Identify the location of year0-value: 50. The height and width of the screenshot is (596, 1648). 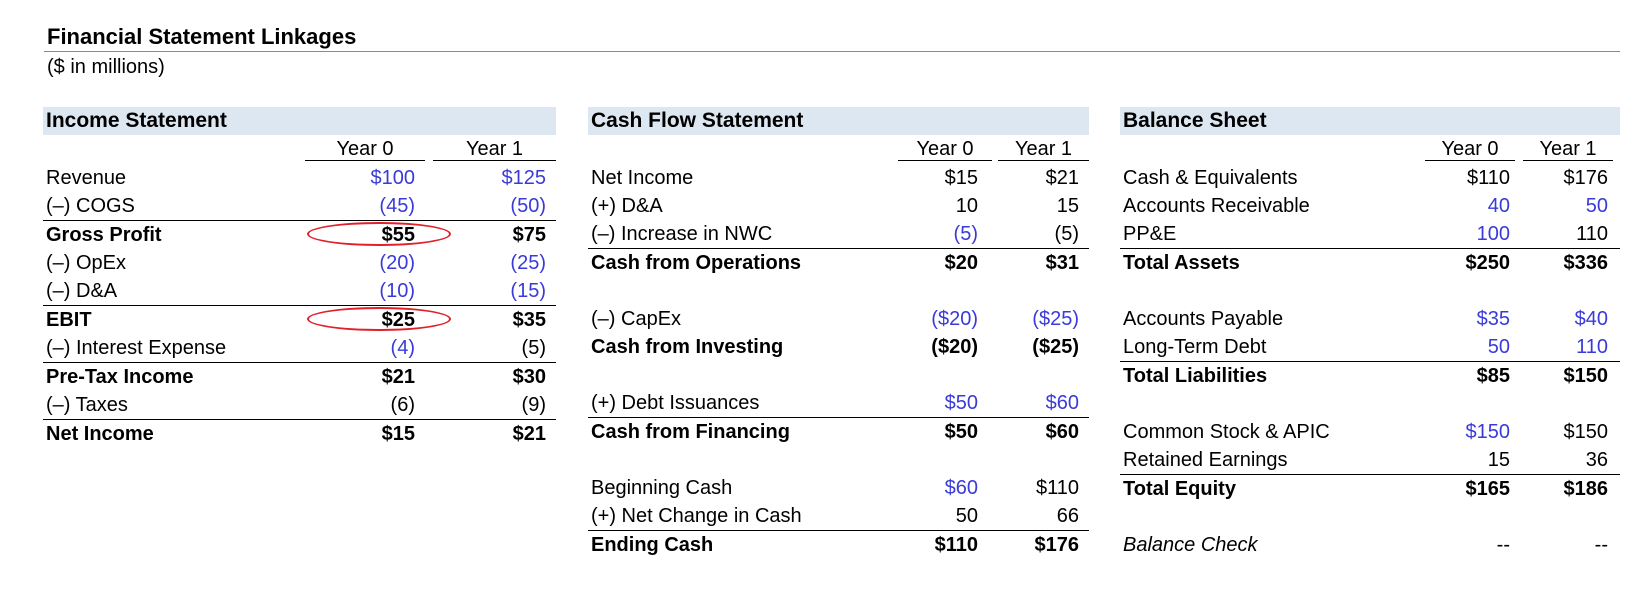
(966, 516).